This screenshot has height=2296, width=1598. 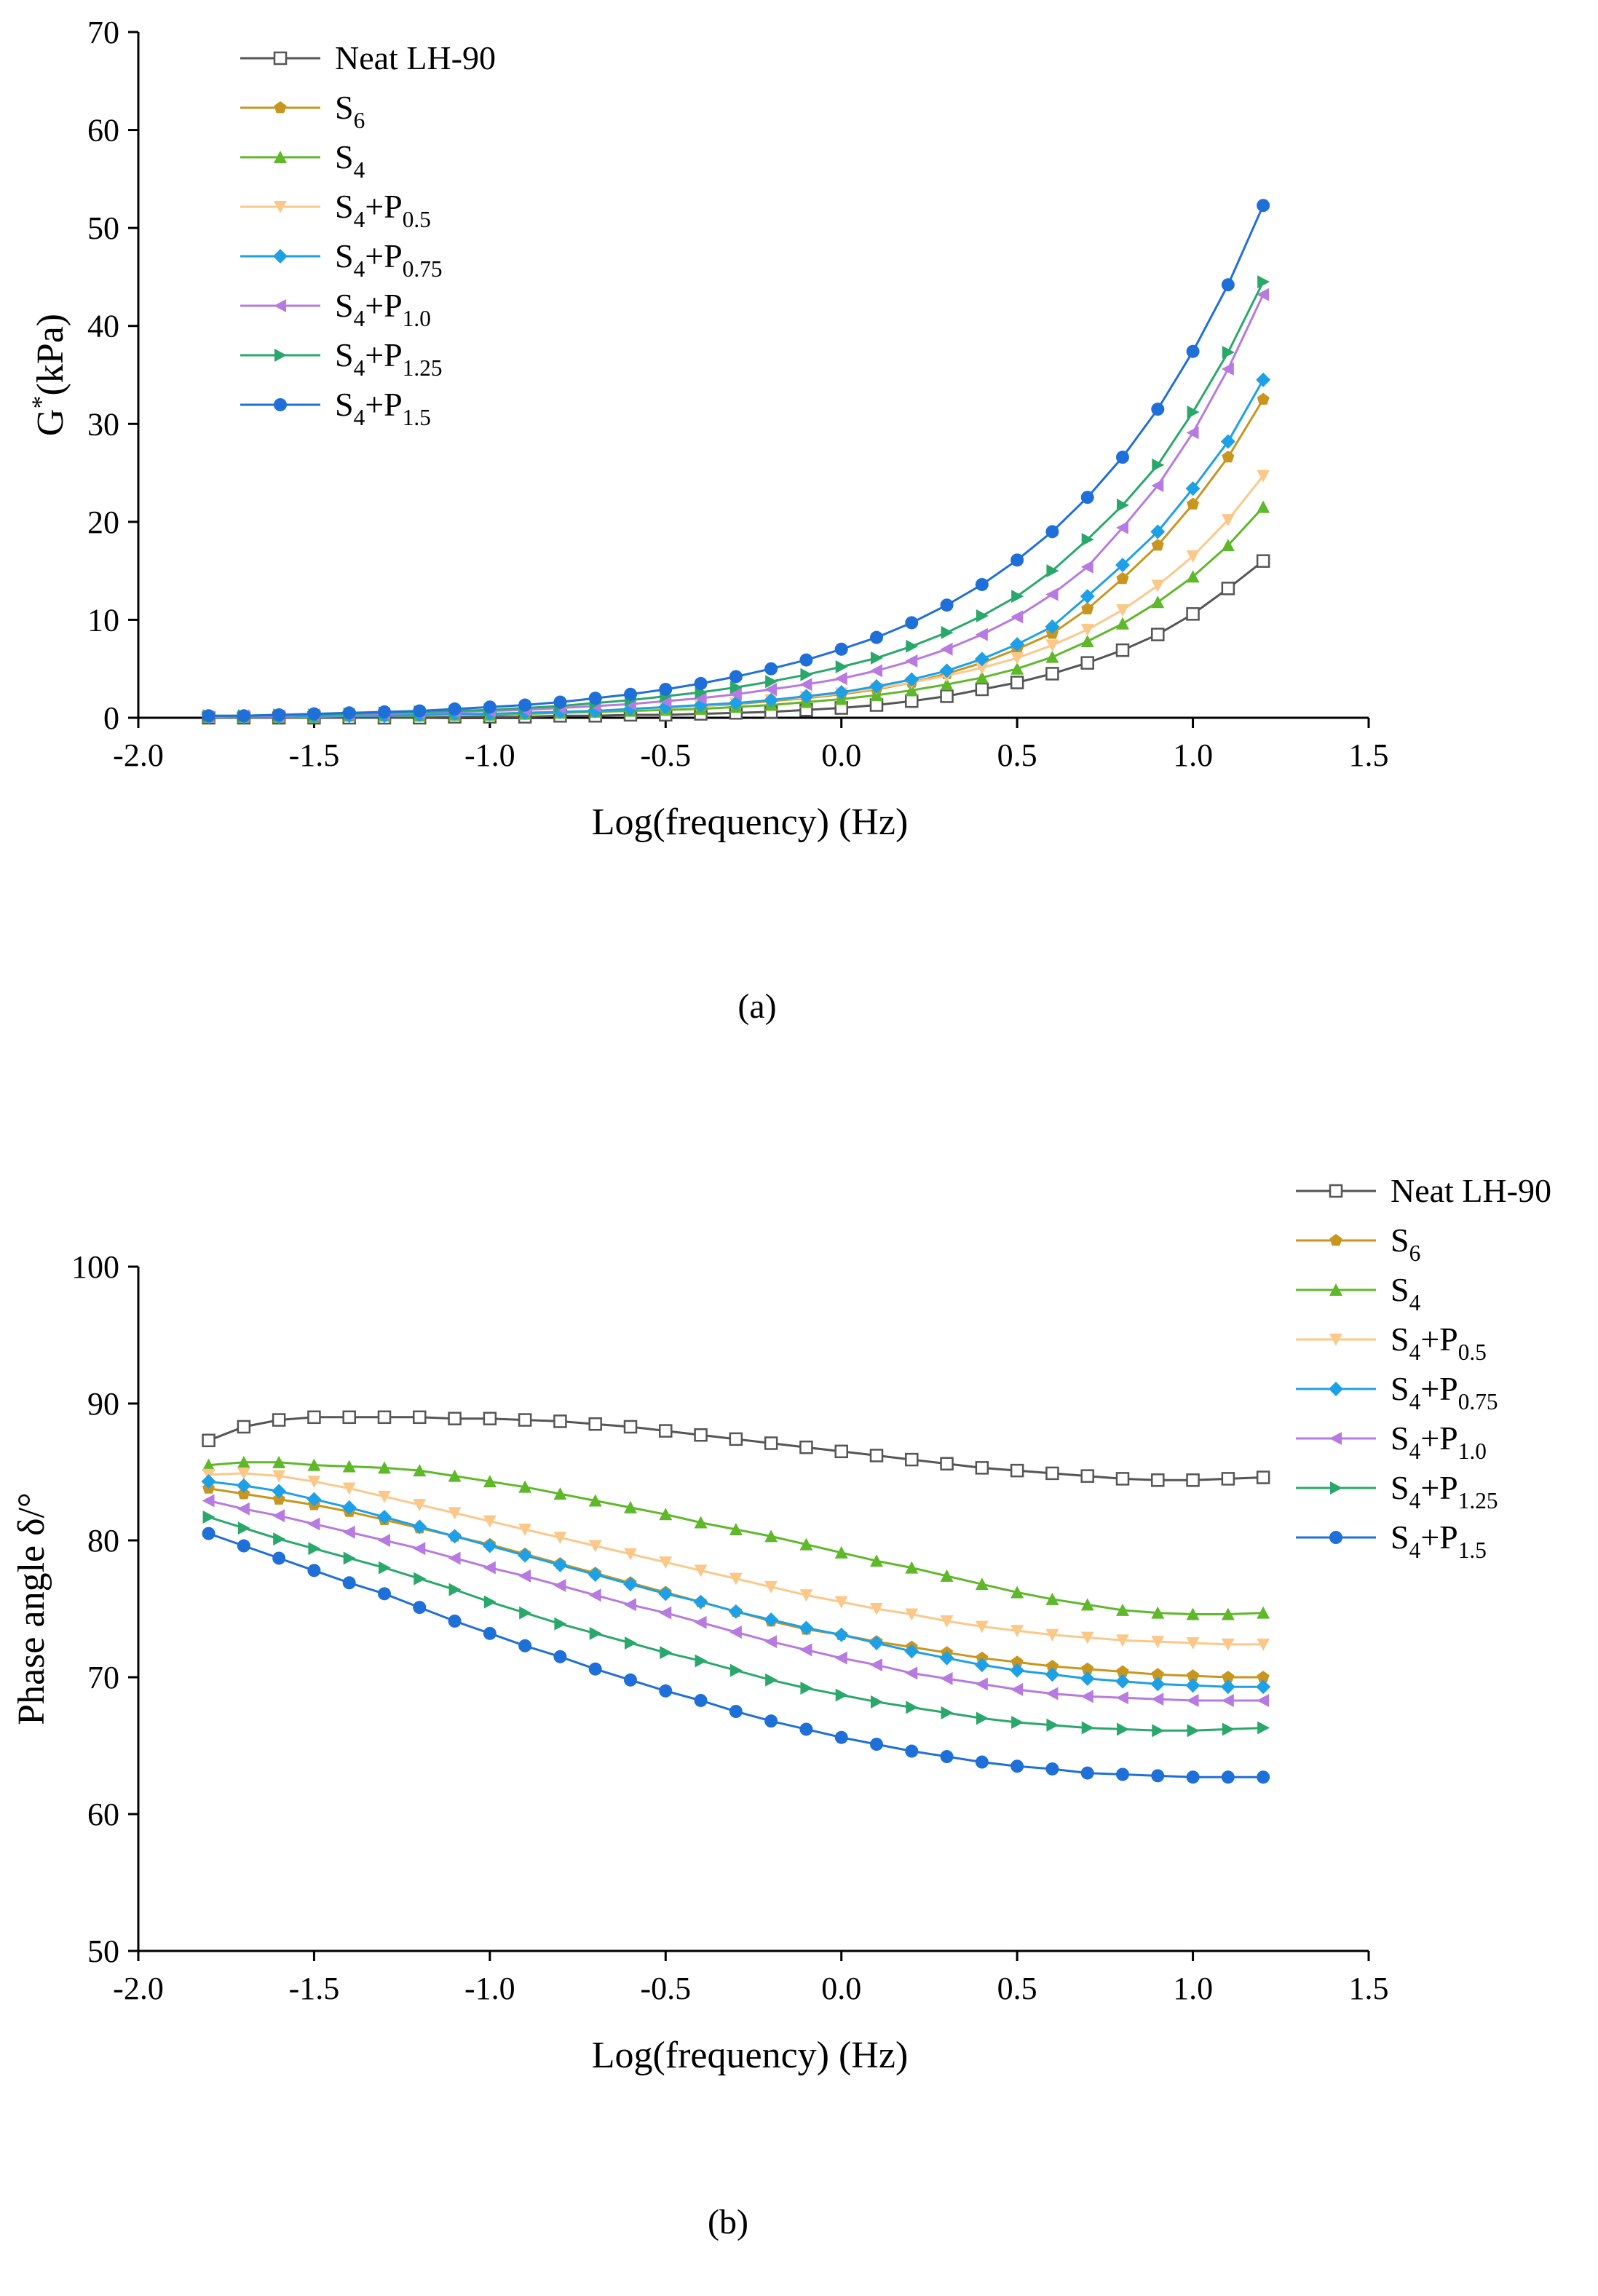 What do you see at coordinates (1478, 1401) in the screenshot?
I see `legend-label-sub2: 0.75` at bounding box center [1478, 1401].